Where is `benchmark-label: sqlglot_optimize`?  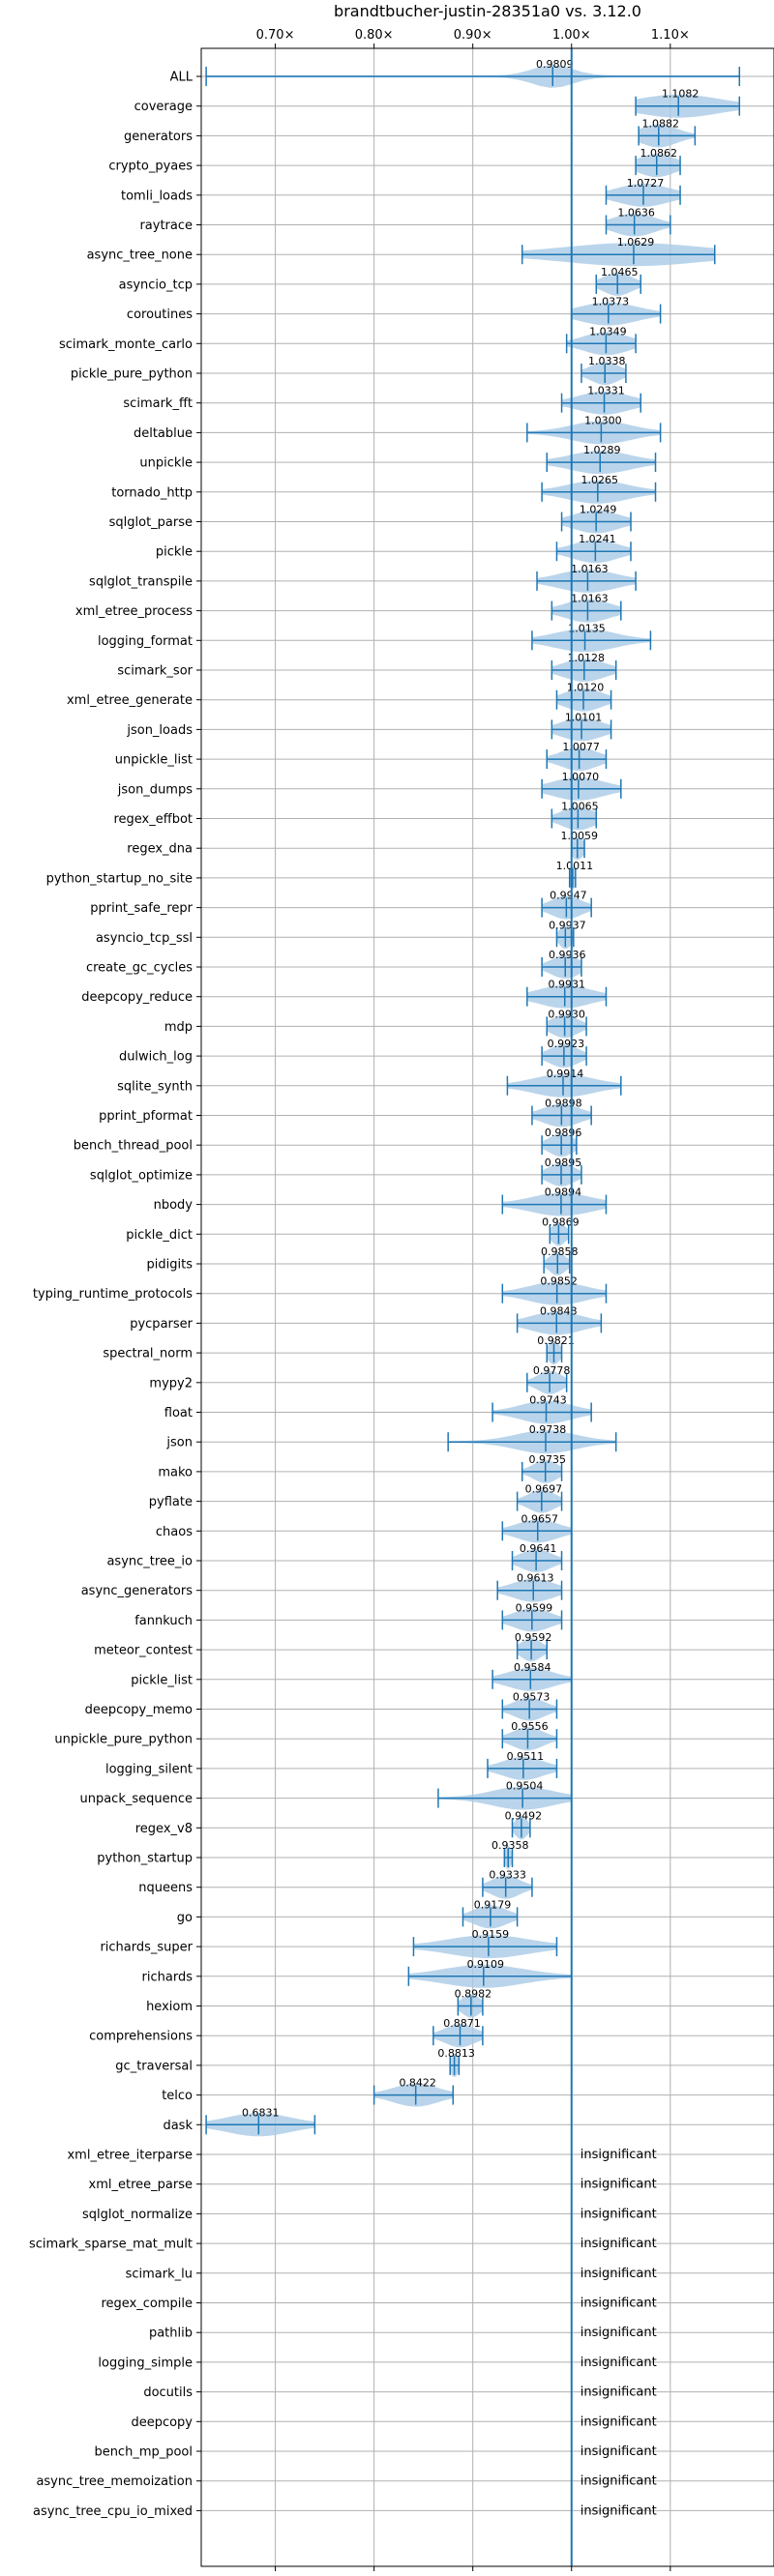 benchmark-label: sqlglot_optimize is located at coordinates (141, 1175).